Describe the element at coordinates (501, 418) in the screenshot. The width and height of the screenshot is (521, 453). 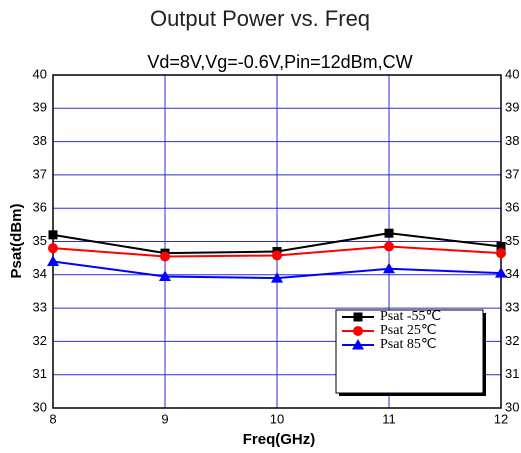
I see `x-tick-label: 12` at that location.